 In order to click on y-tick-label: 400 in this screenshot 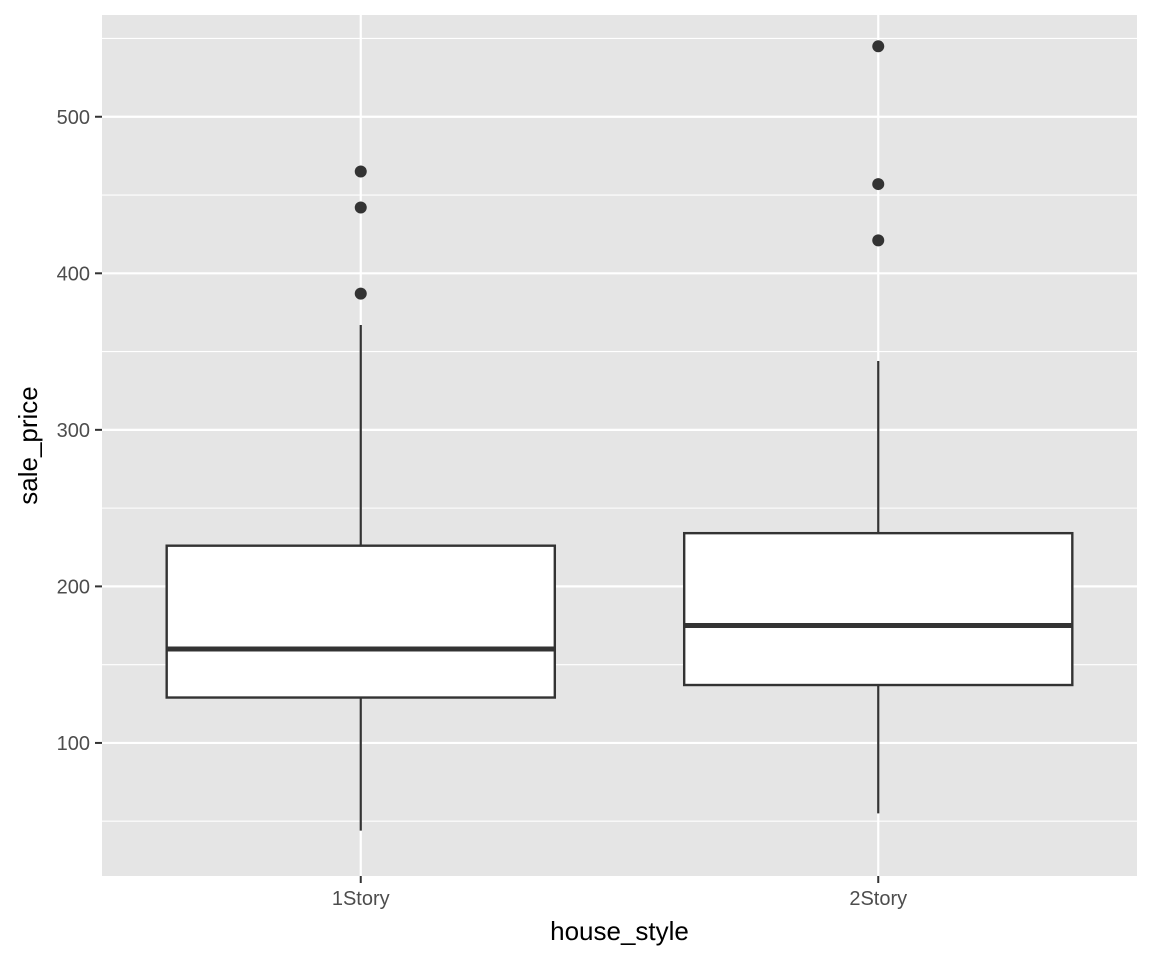, I will do `click(73, 274)`.